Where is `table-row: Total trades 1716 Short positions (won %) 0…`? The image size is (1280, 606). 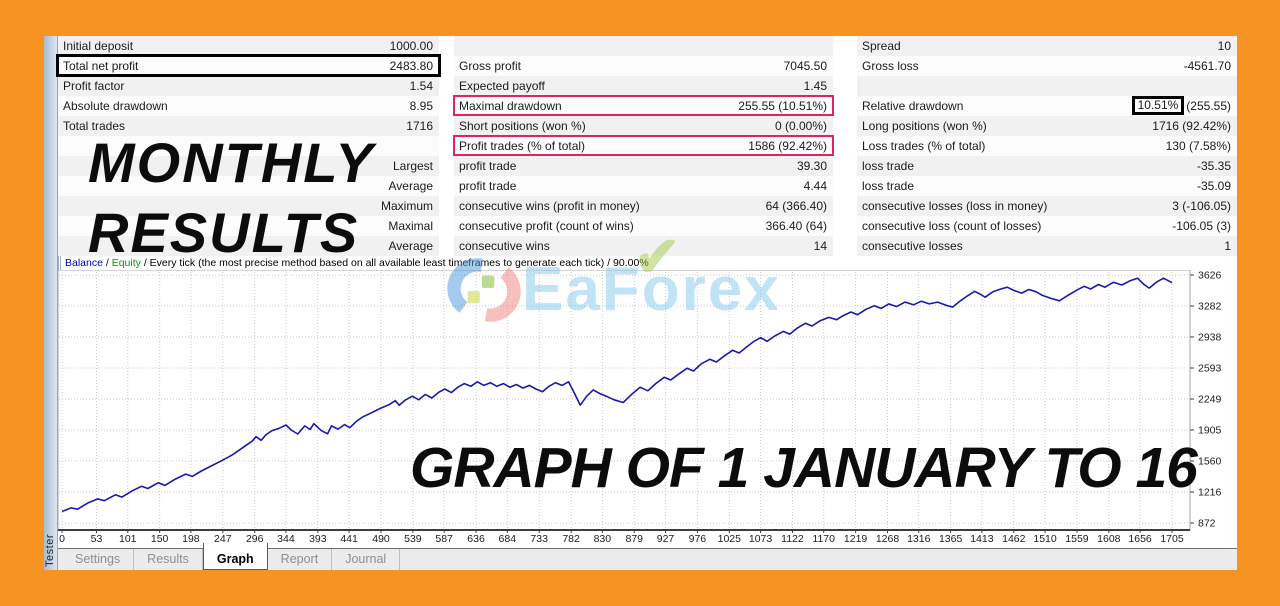 table-row: Total trades 1716 Short positions (won %) 0… is located at coordinates (647, 126).